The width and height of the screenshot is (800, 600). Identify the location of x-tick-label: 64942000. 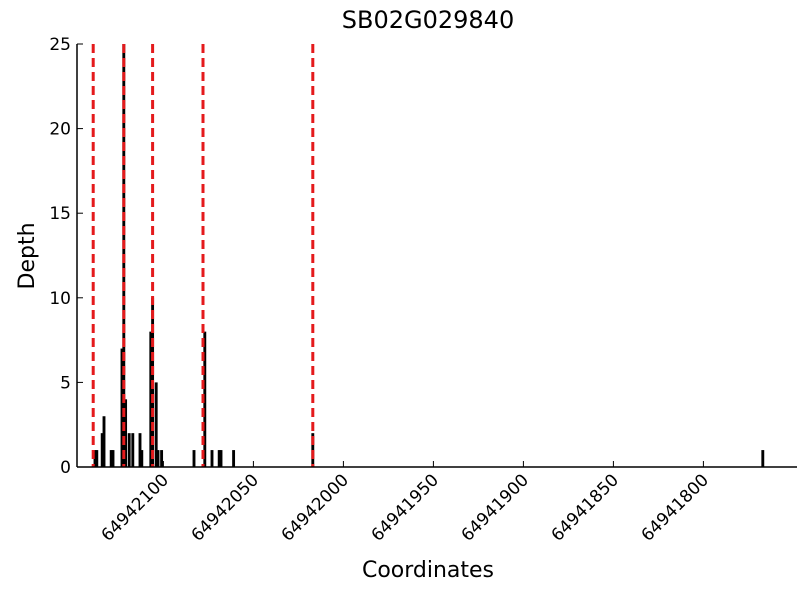
(315, 507).